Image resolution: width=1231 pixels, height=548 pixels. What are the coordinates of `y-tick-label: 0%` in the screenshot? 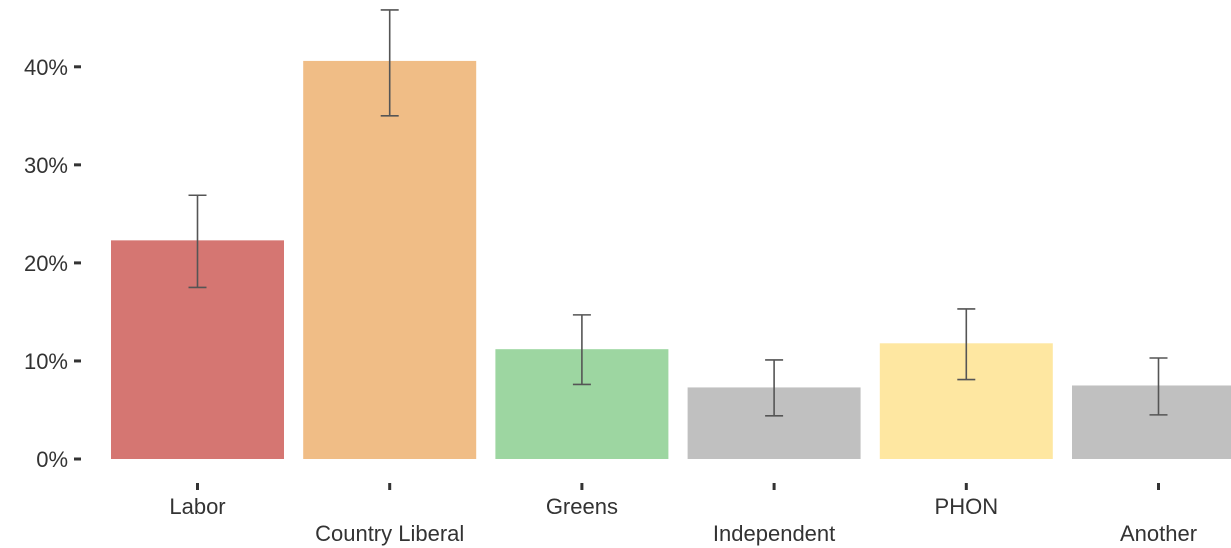 It's located at (52, 459).